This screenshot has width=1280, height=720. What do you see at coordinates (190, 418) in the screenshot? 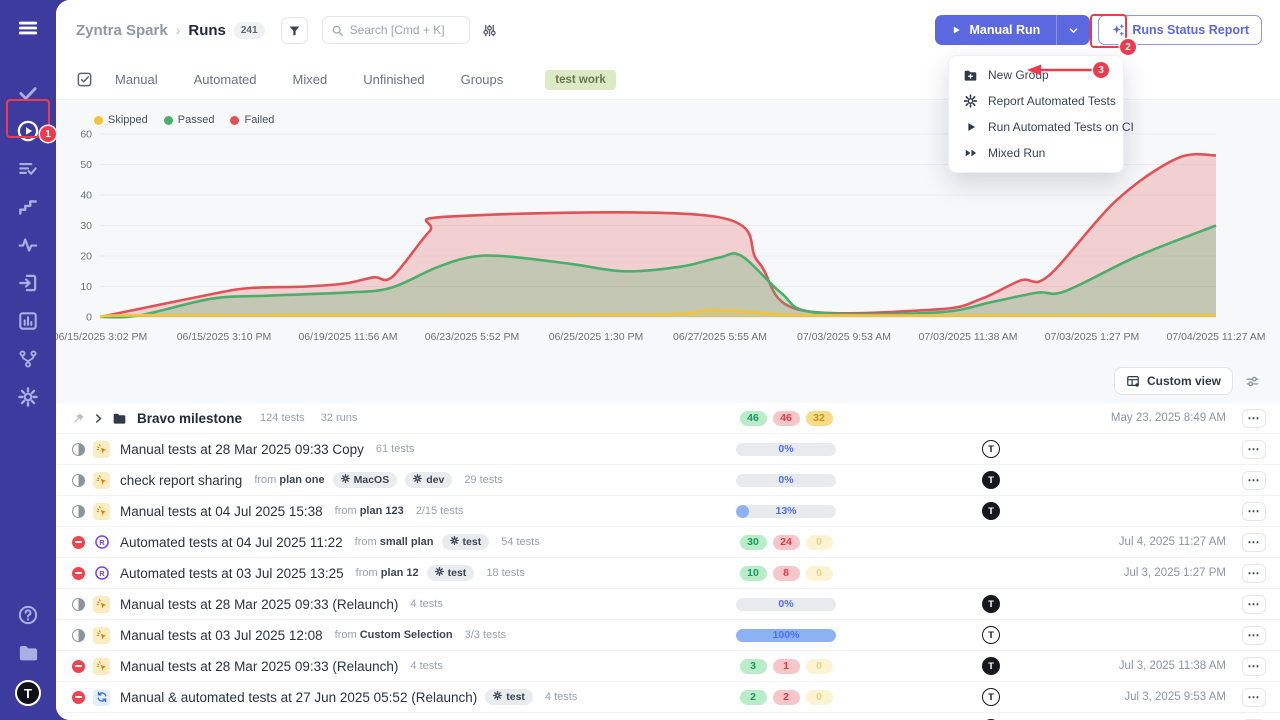
I see `group-title: Bravo milestone` at bounding box center [190, 418].